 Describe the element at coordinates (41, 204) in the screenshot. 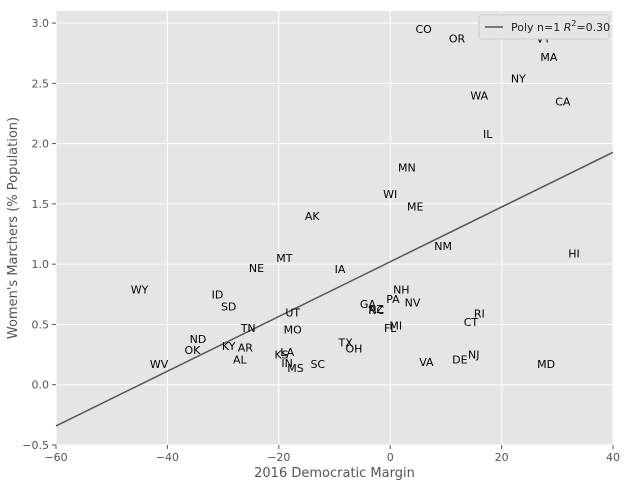

I see `y-tick-label: 1.5` at that location.